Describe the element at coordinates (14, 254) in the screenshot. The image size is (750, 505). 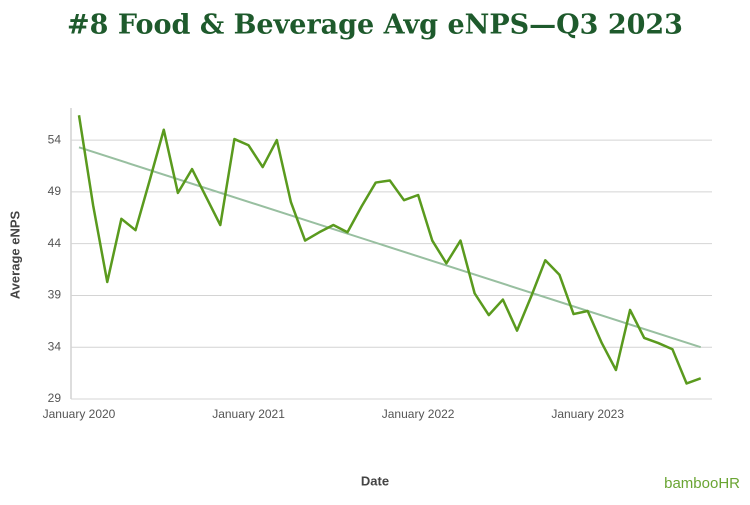
I see `y-axis-label: Average eNPS` at that location.